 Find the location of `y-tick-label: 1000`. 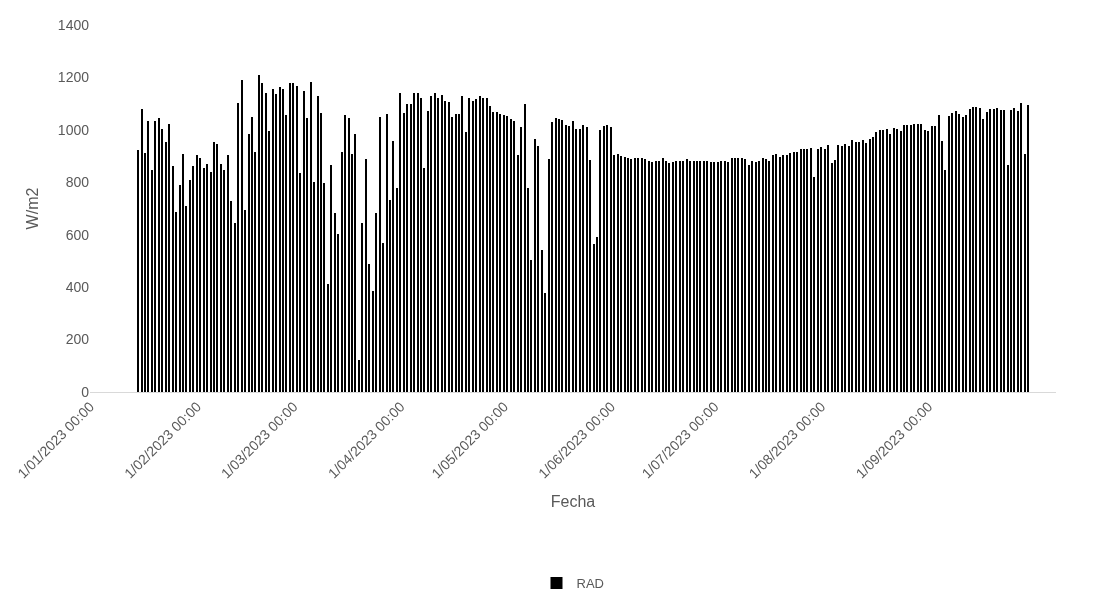

y-tick-label: 1000 is located at coordinates (73, 129).